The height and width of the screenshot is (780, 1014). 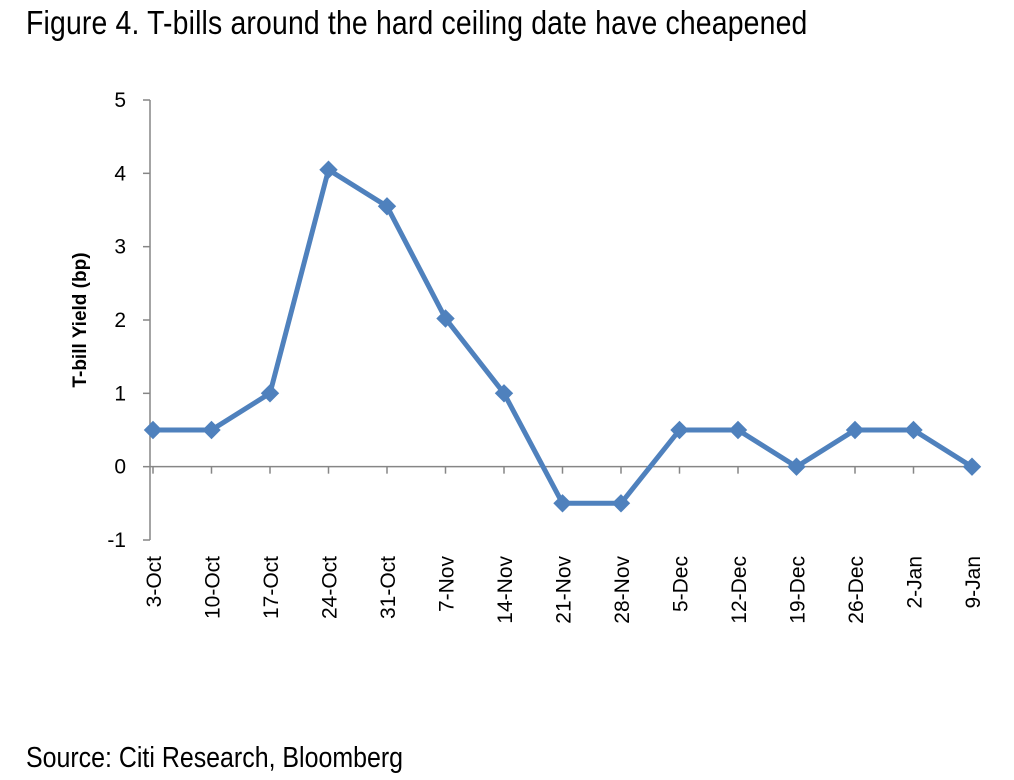 What do you see at coordinates (215, 758) in the screenshot?
I see `source-note: Source: Citi Research, Bloomberg` at bounding box center [215, 758].